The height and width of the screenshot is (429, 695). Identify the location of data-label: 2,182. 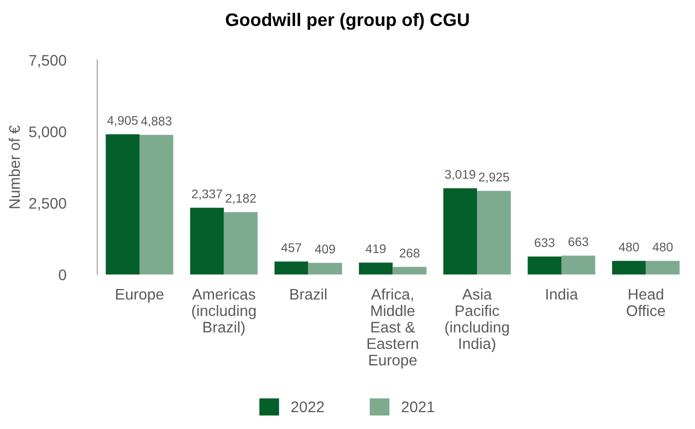
(241, 199).